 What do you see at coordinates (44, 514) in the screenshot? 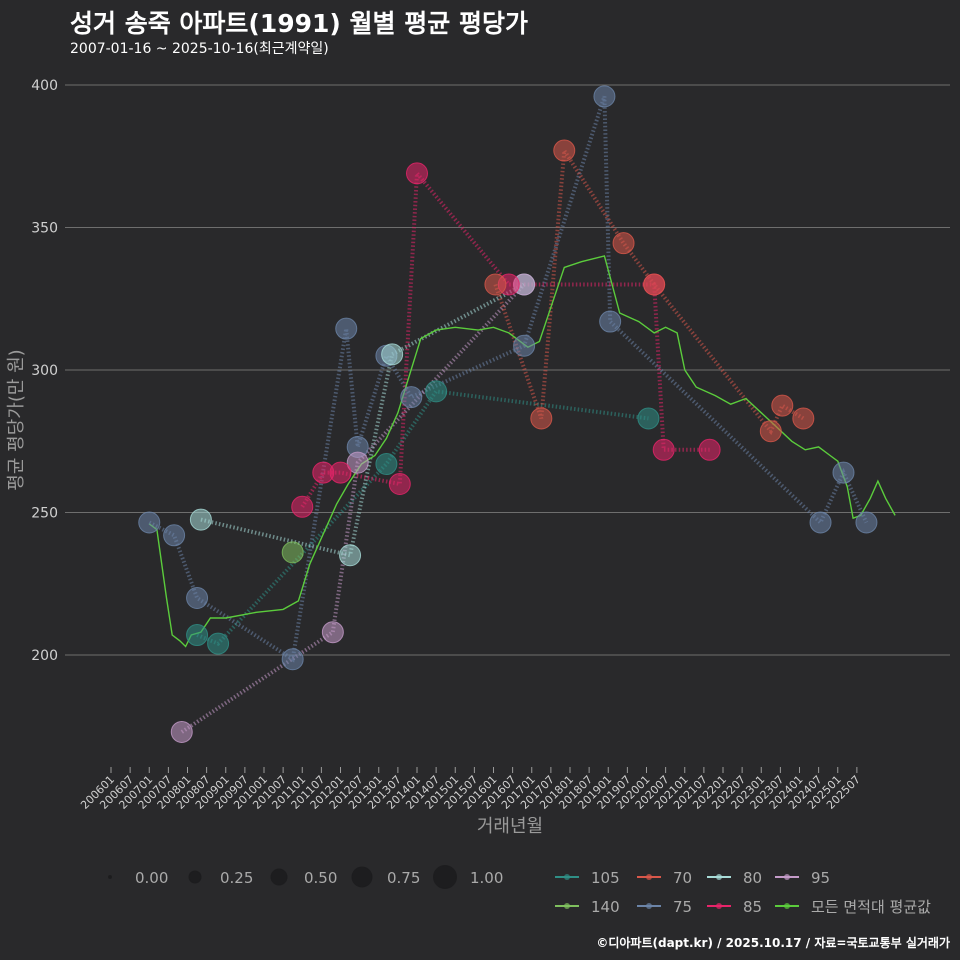
I see `y-tick-label: 250` at bounding box center [44, 514].